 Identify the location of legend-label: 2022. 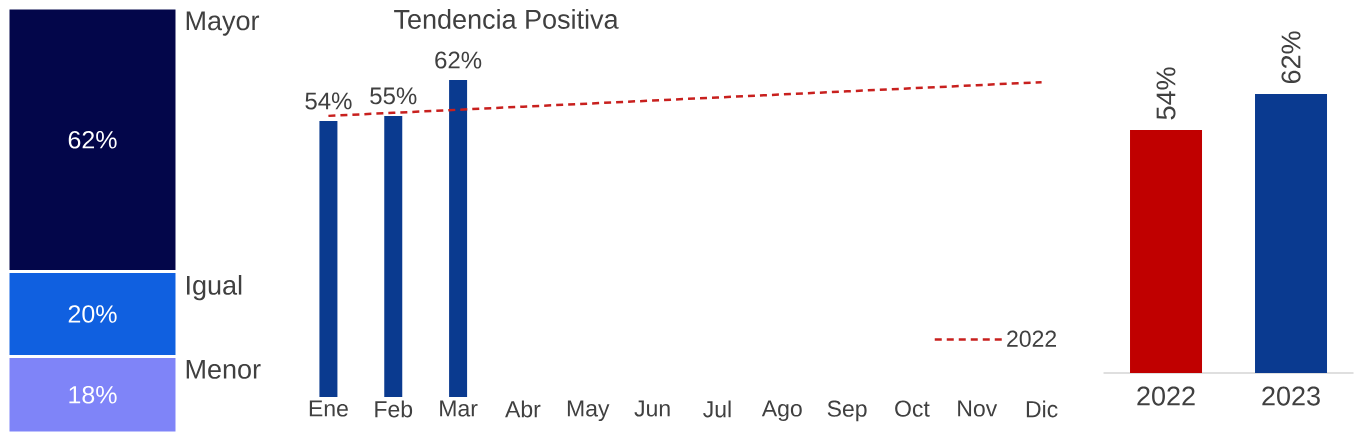
(1031, 338).